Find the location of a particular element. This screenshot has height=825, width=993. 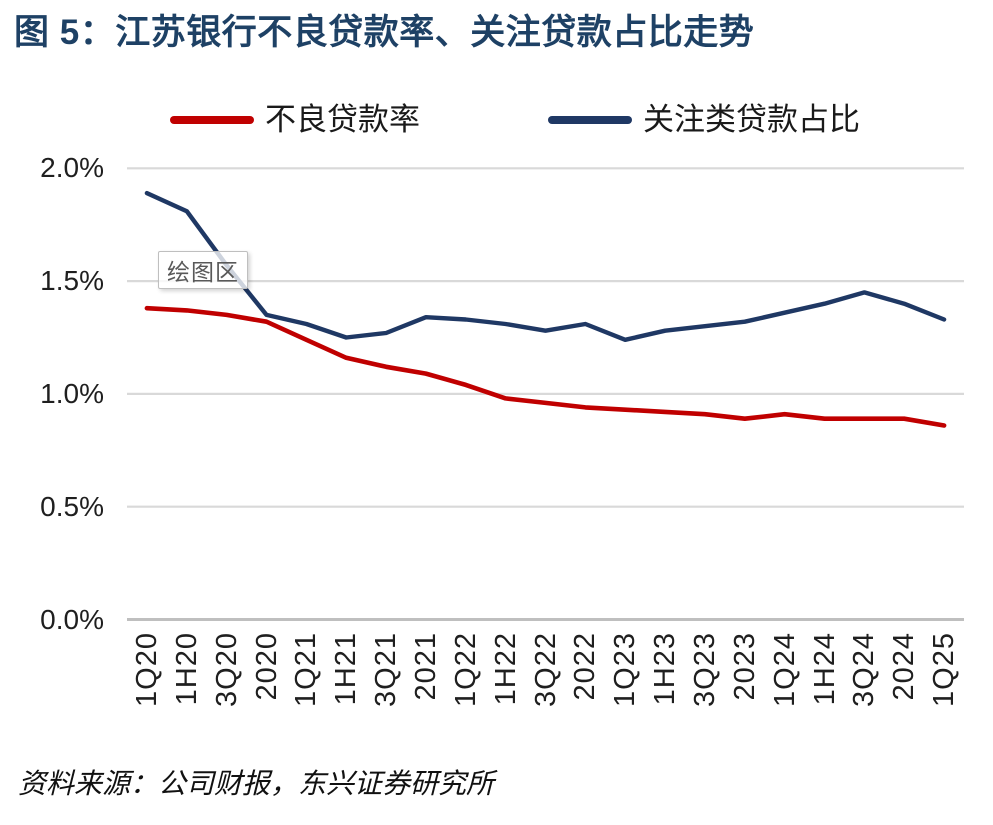

legend-label-special-mention: 关注类贷款占比 is located at coordinates (751, 119).